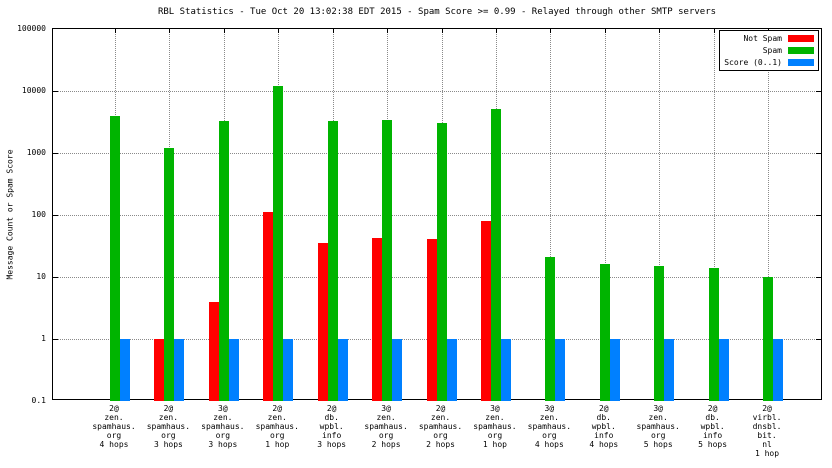  Describe the element at coordinates (753, 62) in the screenshot. I see `legend-label-score: Score (0..1)` at that location.